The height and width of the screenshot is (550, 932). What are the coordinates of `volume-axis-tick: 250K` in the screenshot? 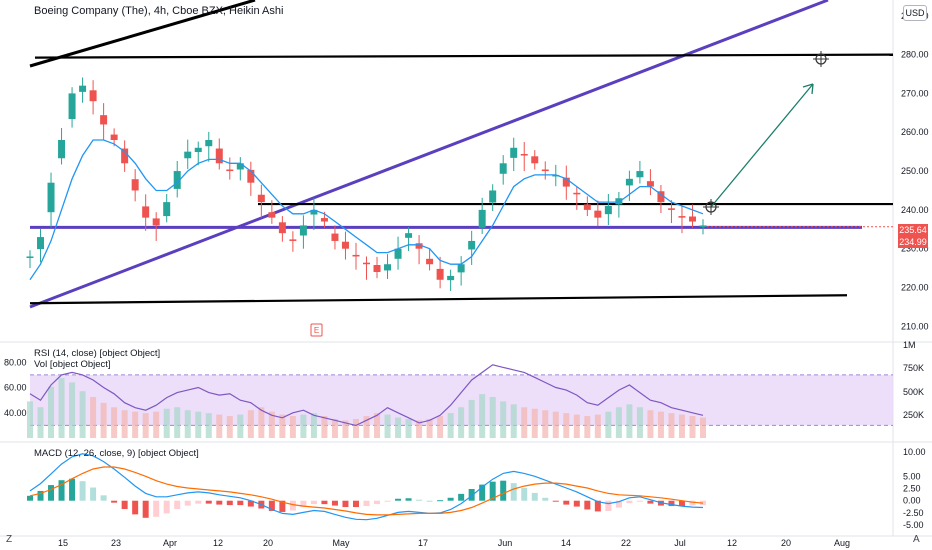 It's located at (913, 415).